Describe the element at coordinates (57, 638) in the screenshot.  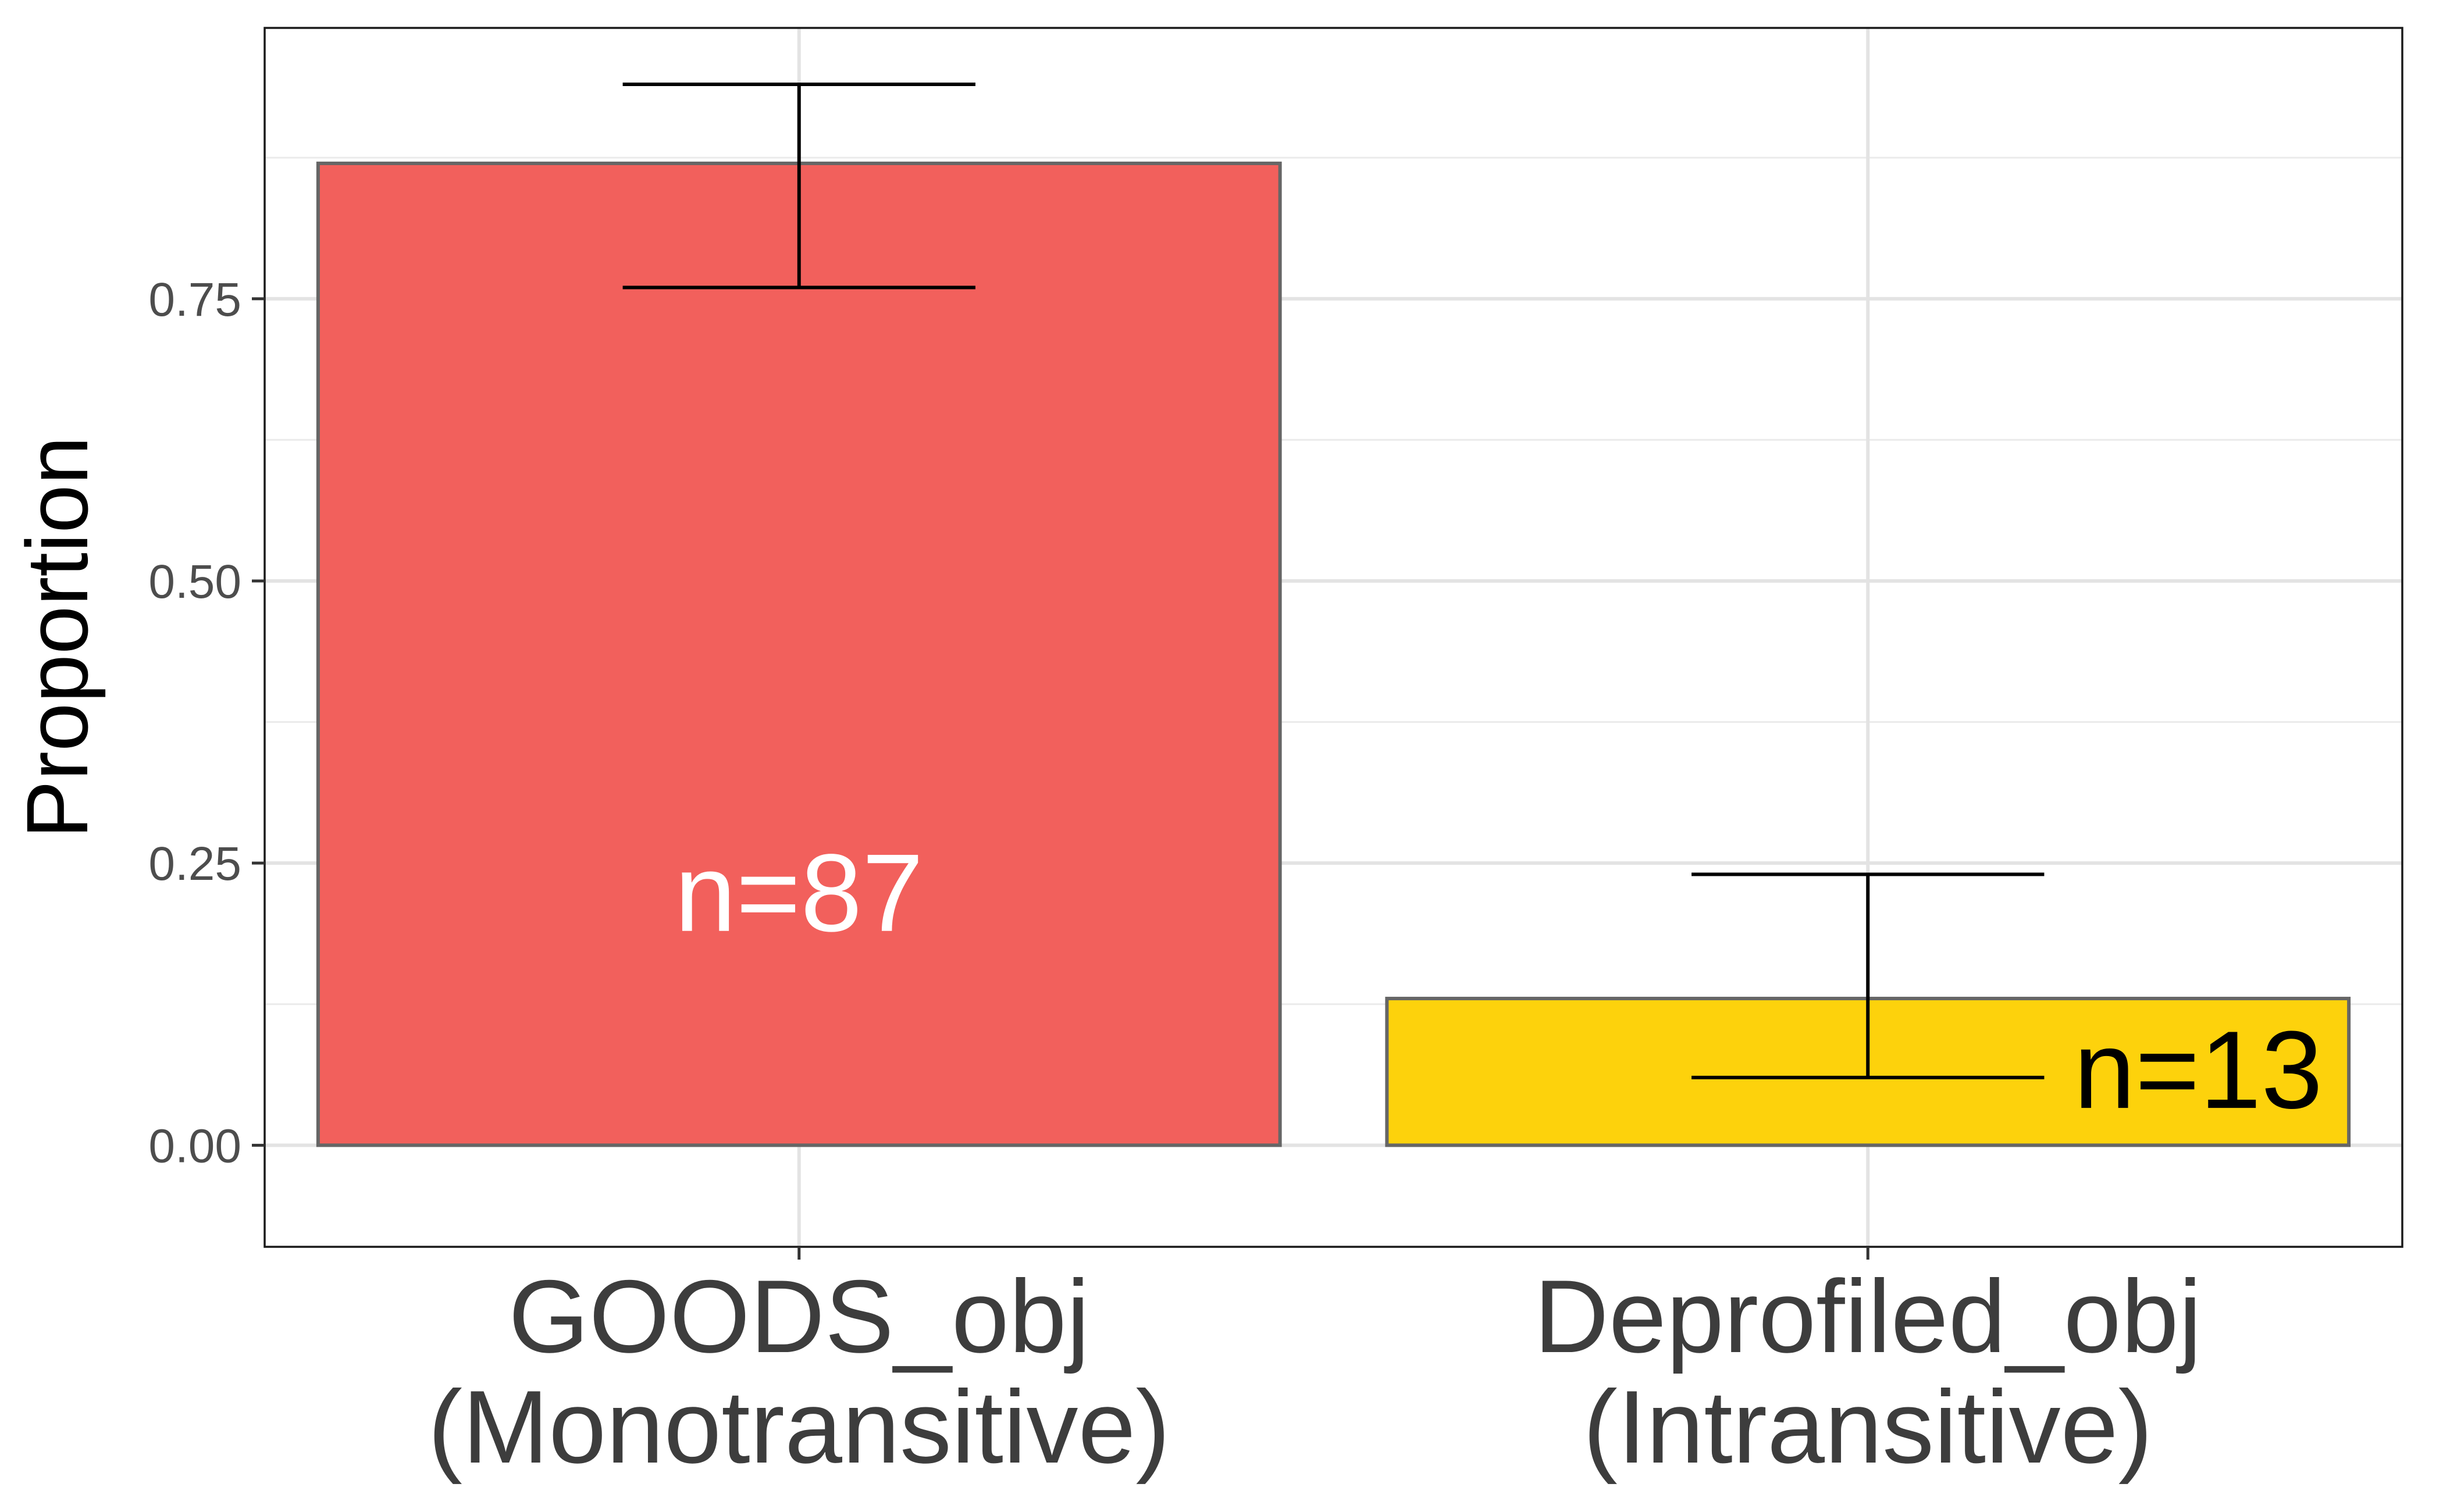
I see `y-axis-title: Proportion` at that location.